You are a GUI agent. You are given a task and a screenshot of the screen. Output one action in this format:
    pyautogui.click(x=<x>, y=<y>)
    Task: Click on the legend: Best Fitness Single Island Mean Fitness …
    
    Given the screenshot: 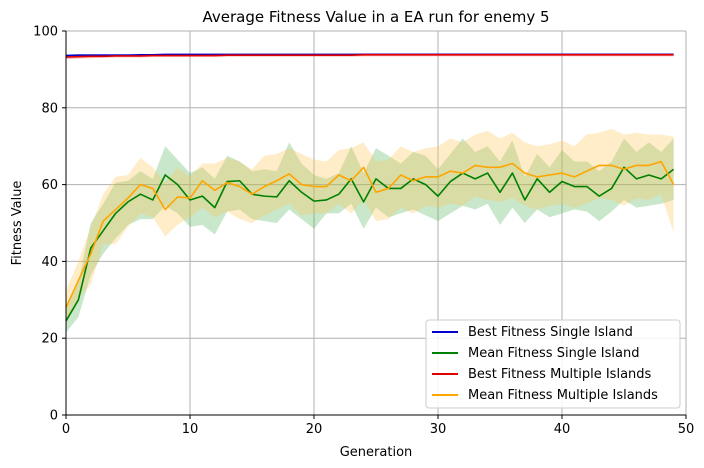 What is the action you would take?
    pyautogui.click(x=553, y=364)
    